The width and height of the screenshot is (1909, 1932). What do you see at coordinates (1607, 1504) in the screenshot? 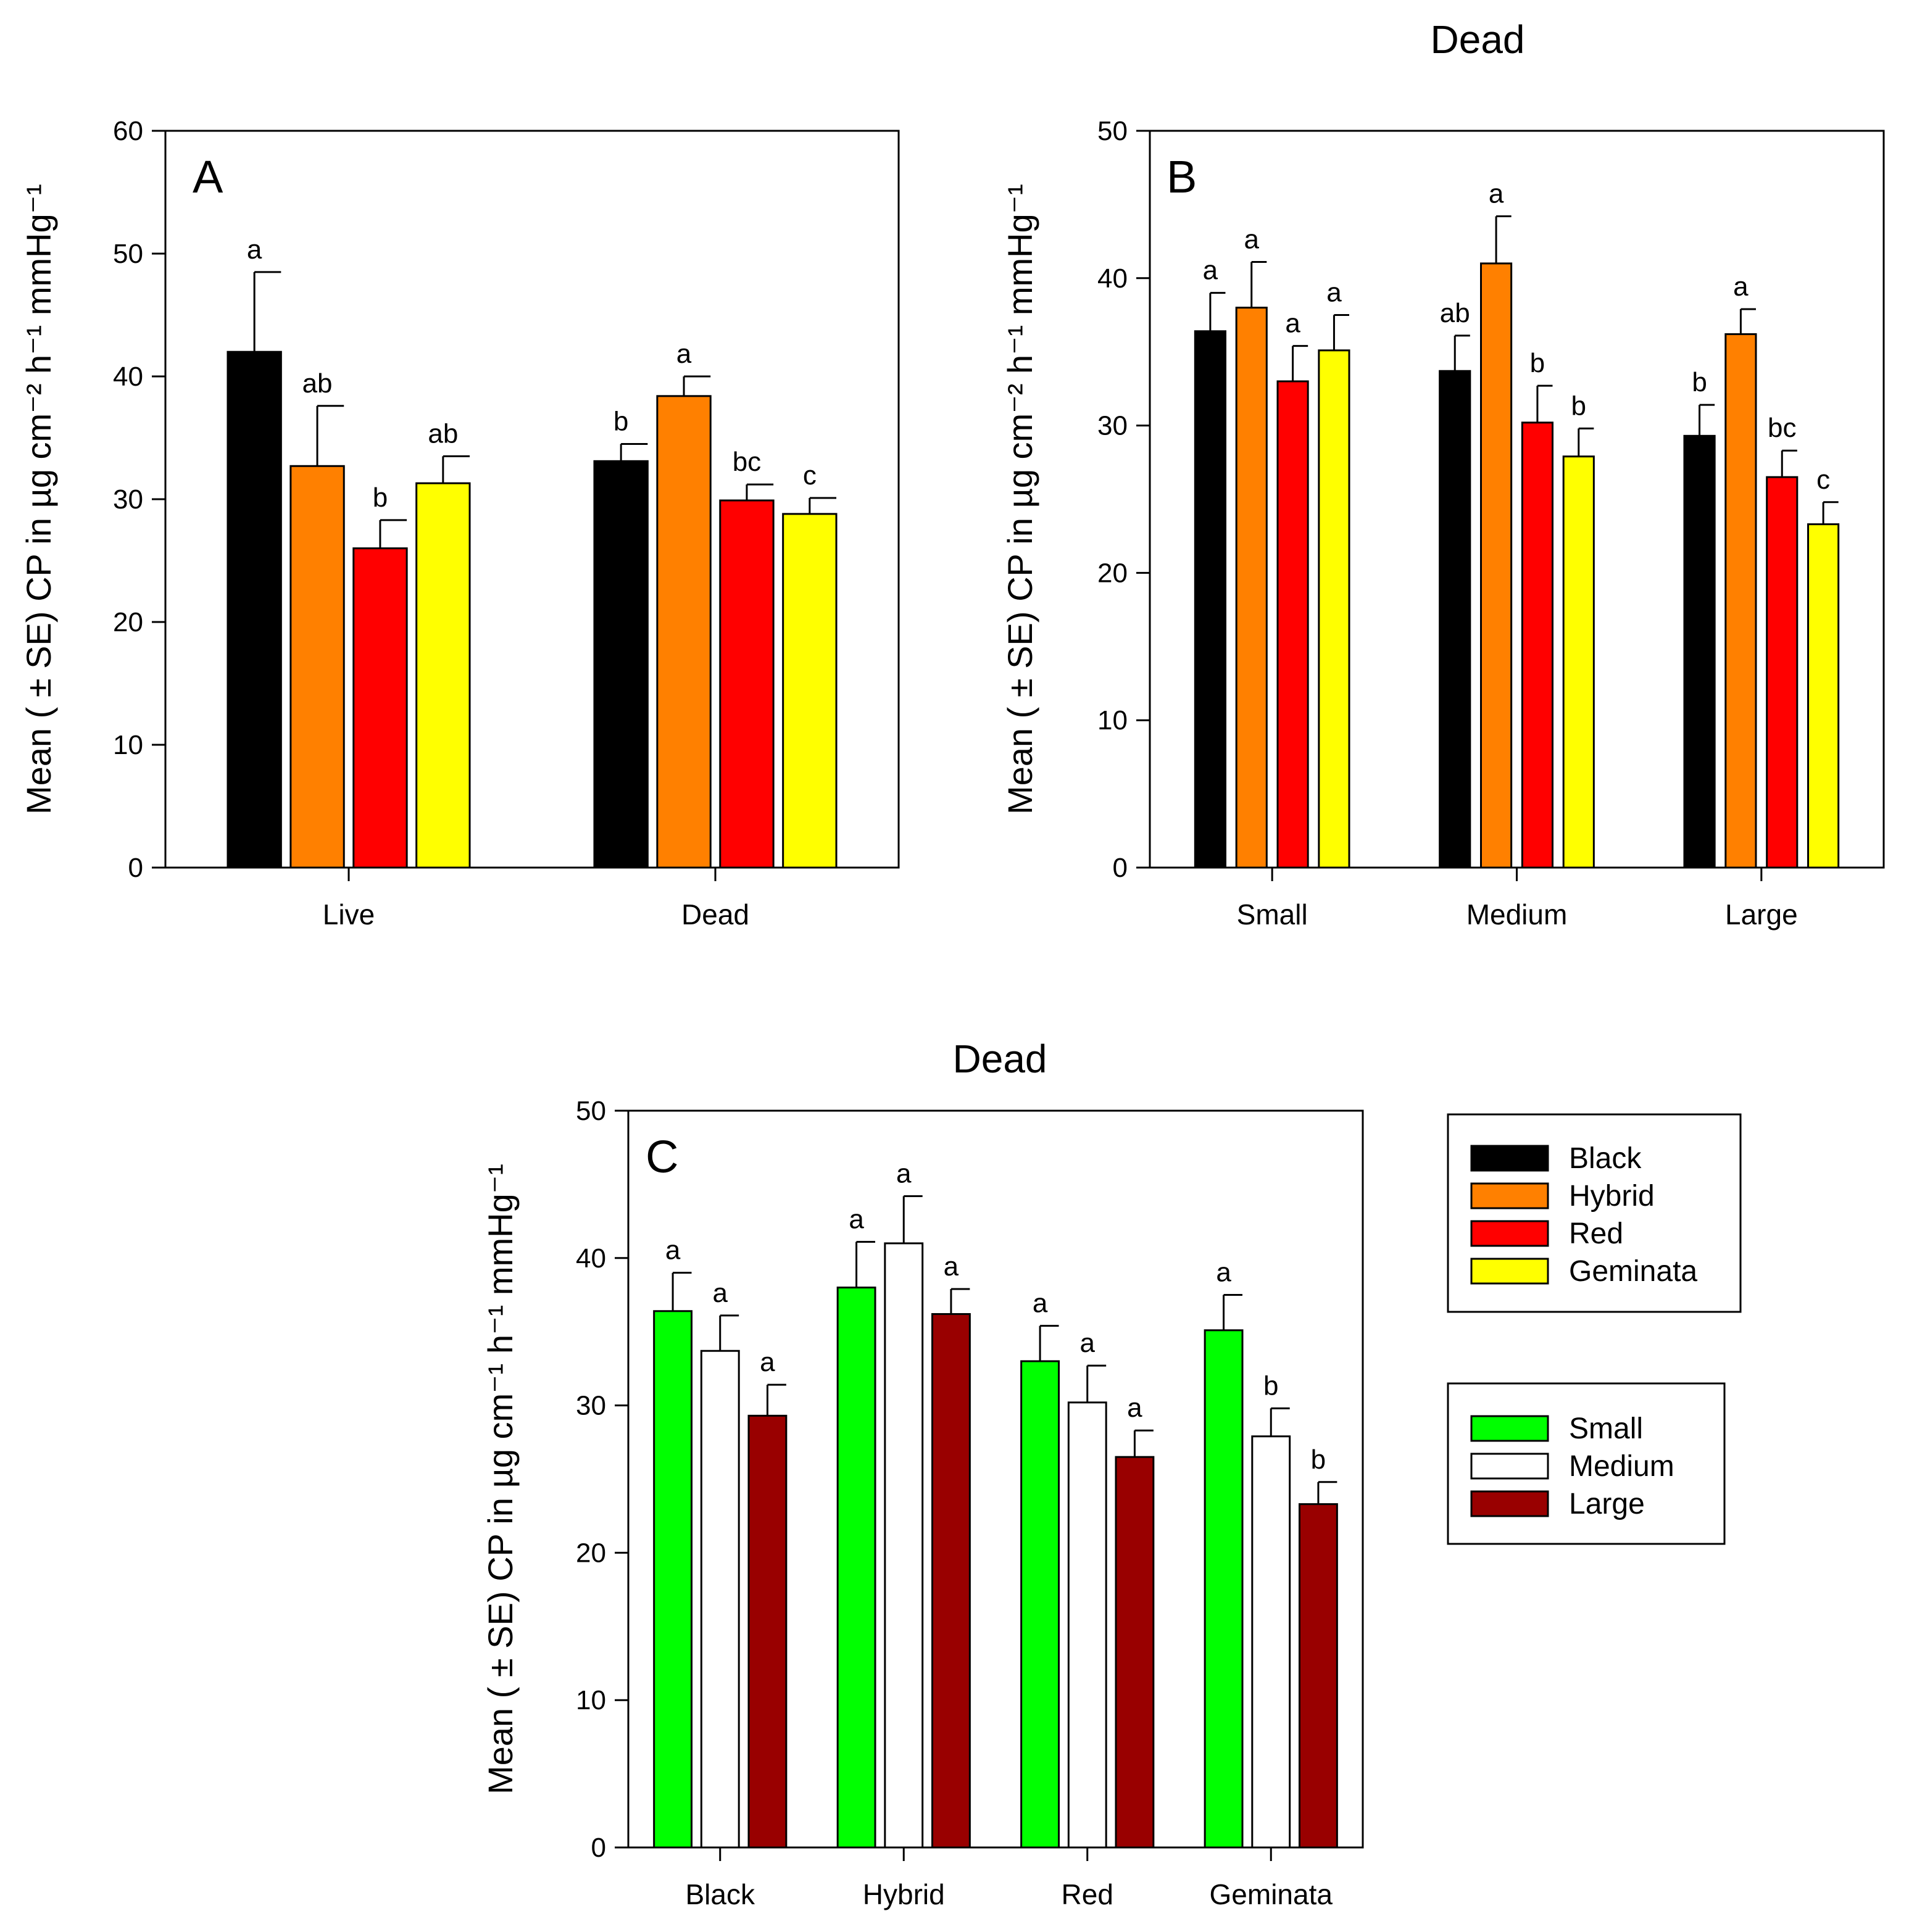
I see `legend-label: Large` at bounding box center [1607, 1504].